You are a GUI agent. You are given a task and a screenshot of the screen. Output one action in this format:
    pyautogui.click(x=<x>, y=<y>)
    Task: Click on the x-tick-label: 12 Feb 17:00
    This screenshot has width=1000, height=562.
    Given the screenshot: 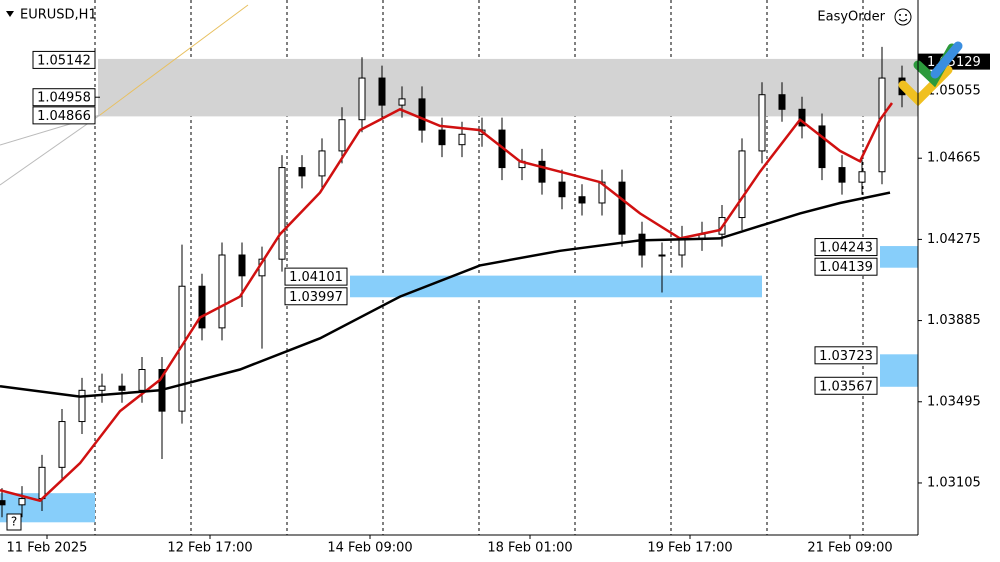 What is the action you would take?
    pyautogui.click(x=209, y=548)
    